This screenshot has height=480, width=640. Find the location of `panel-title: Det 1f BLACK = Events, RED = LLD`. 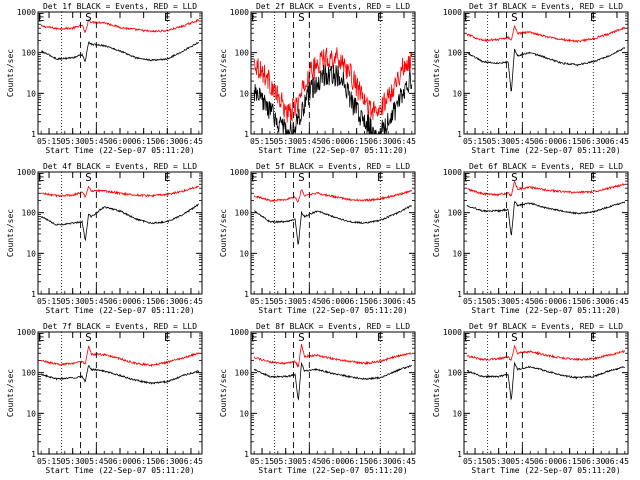

panel-title: Det 1f BLACK = Events, RED = LLD is located at coordinates (120, 6).